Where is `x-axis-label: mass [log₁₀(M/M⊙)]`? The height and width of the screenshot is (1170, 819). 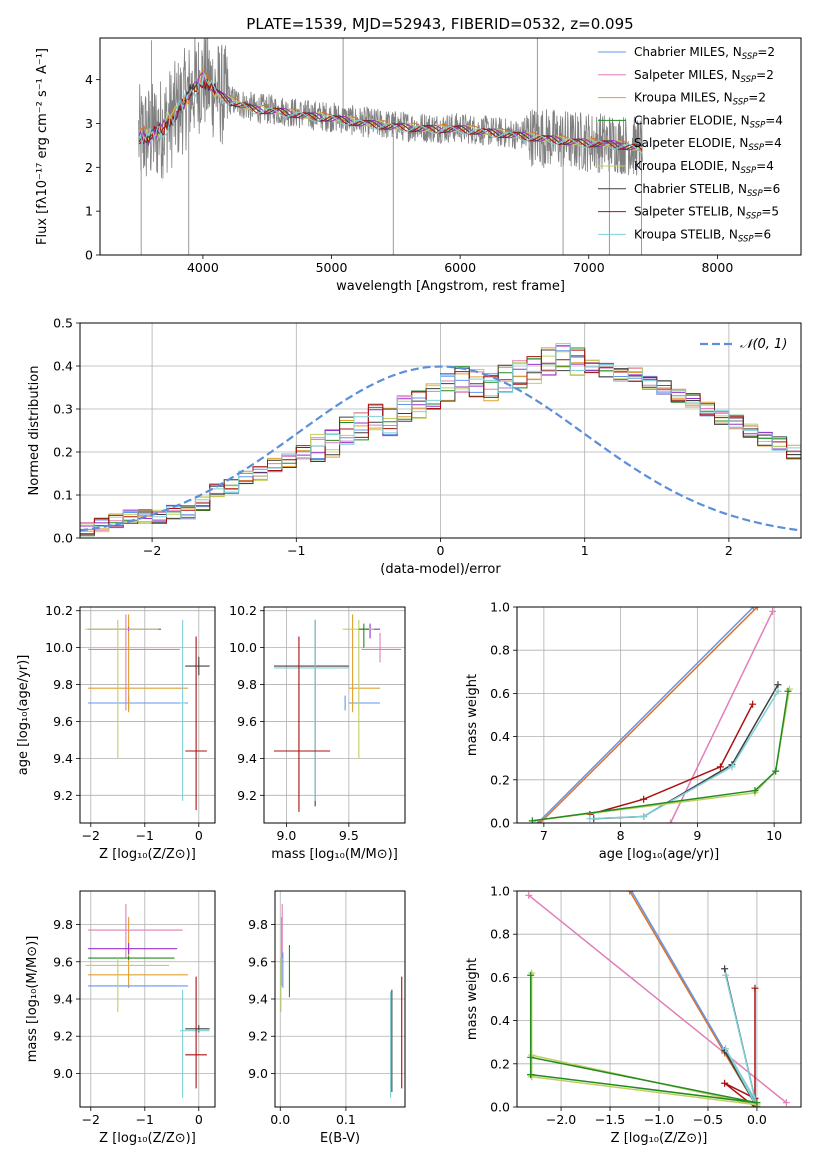 x-axis-label: mass [log₁₀(M/M⊙)] is located at coordinates (334, 854).